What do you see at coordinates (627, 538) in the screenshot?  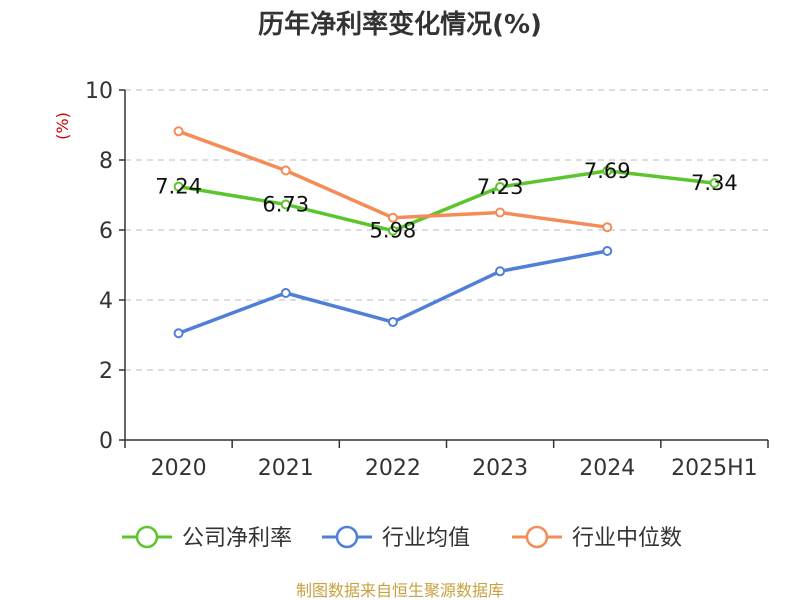 I see `legend-label: 行业中位数` at bounding box center [627, 538].